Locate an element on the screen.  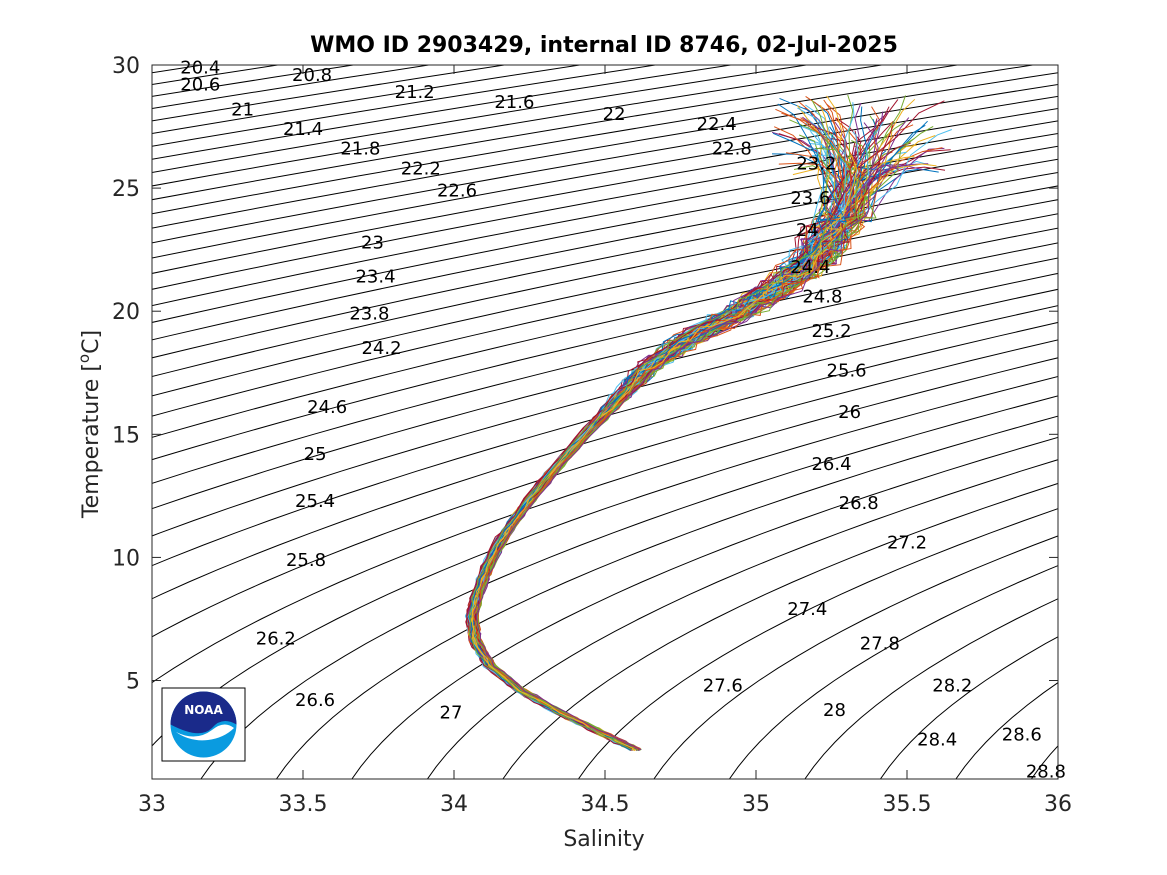
isopycnal-label: 23.4 is located at coordinates (375, 277).